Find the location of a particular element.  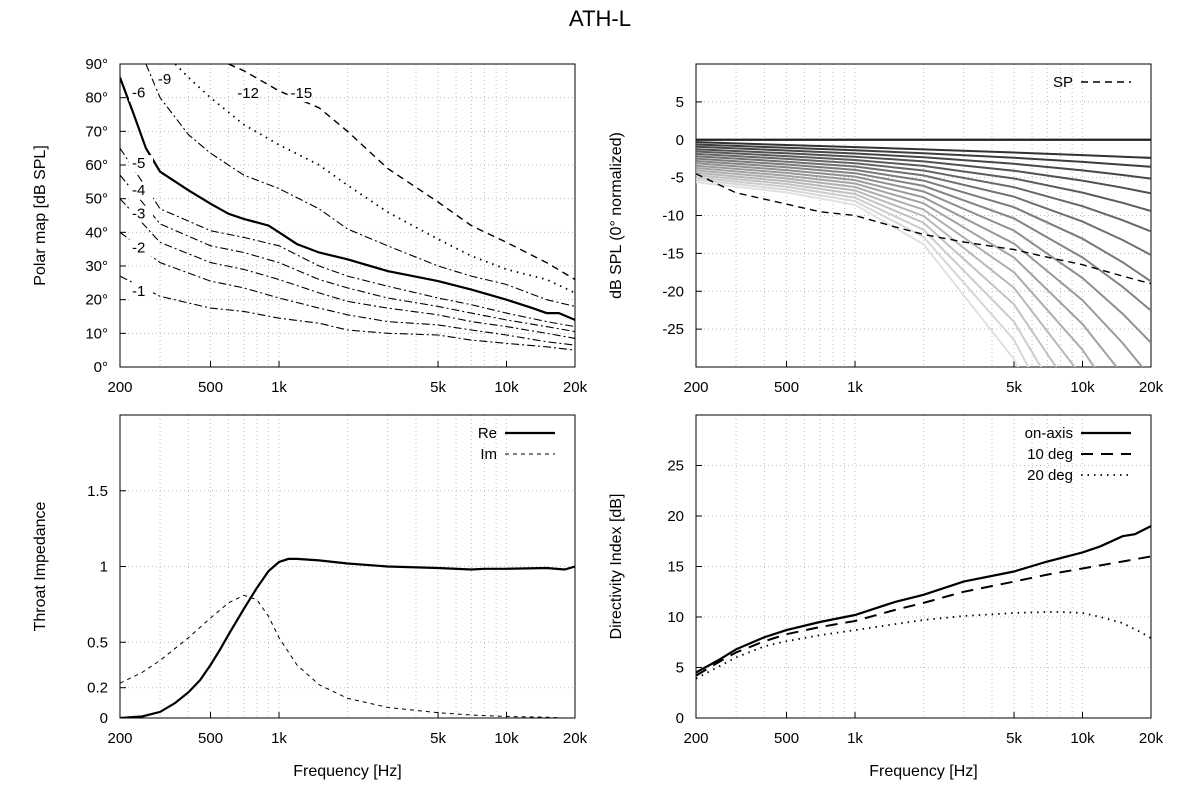

contour-label: -2 is located at coordinates (138, 247).